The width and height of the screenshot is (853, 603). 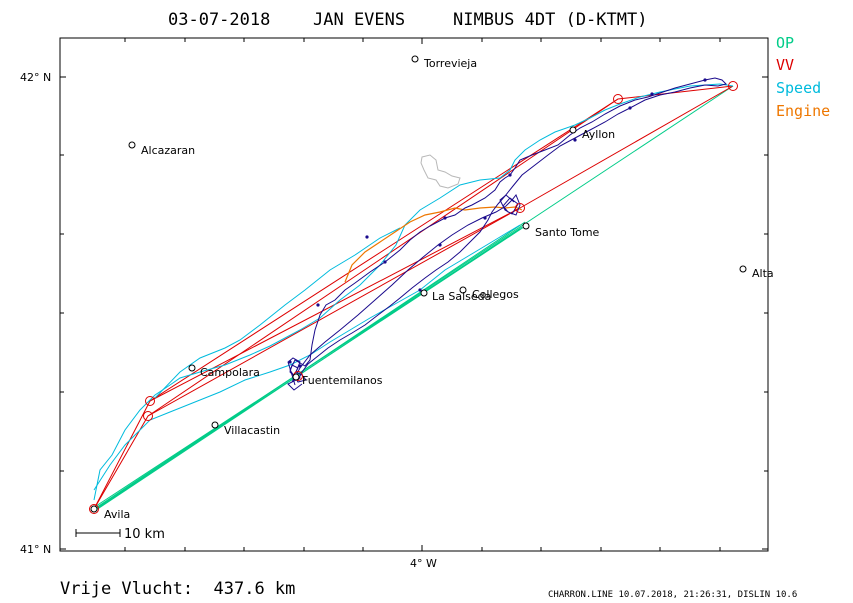 I want to click on engine-track, so click(x=433, y=244).